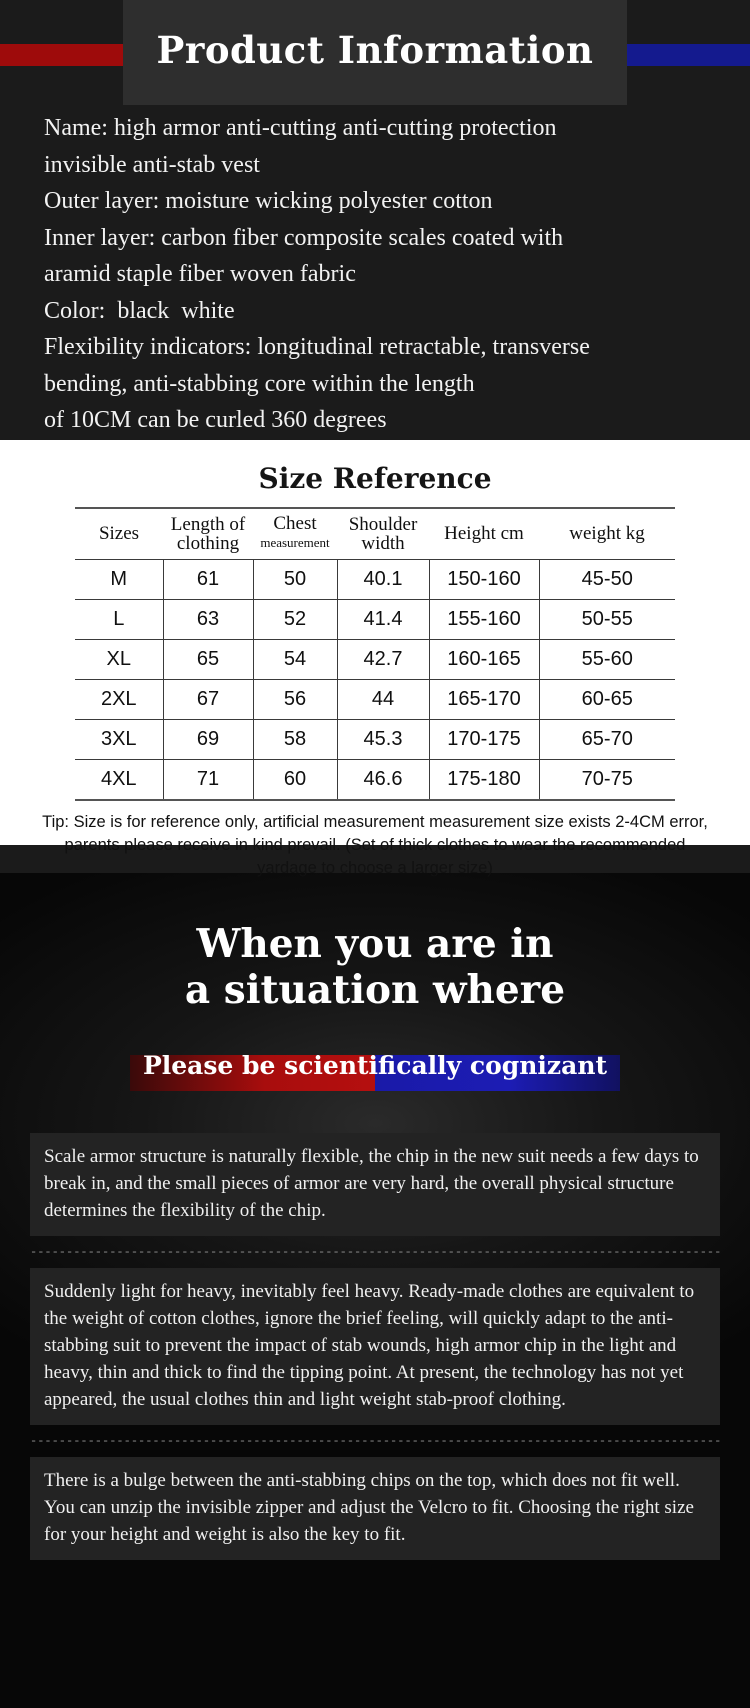 The image size is (750, 1708). I want to click on page-title: Product Information, so click(375, 49).